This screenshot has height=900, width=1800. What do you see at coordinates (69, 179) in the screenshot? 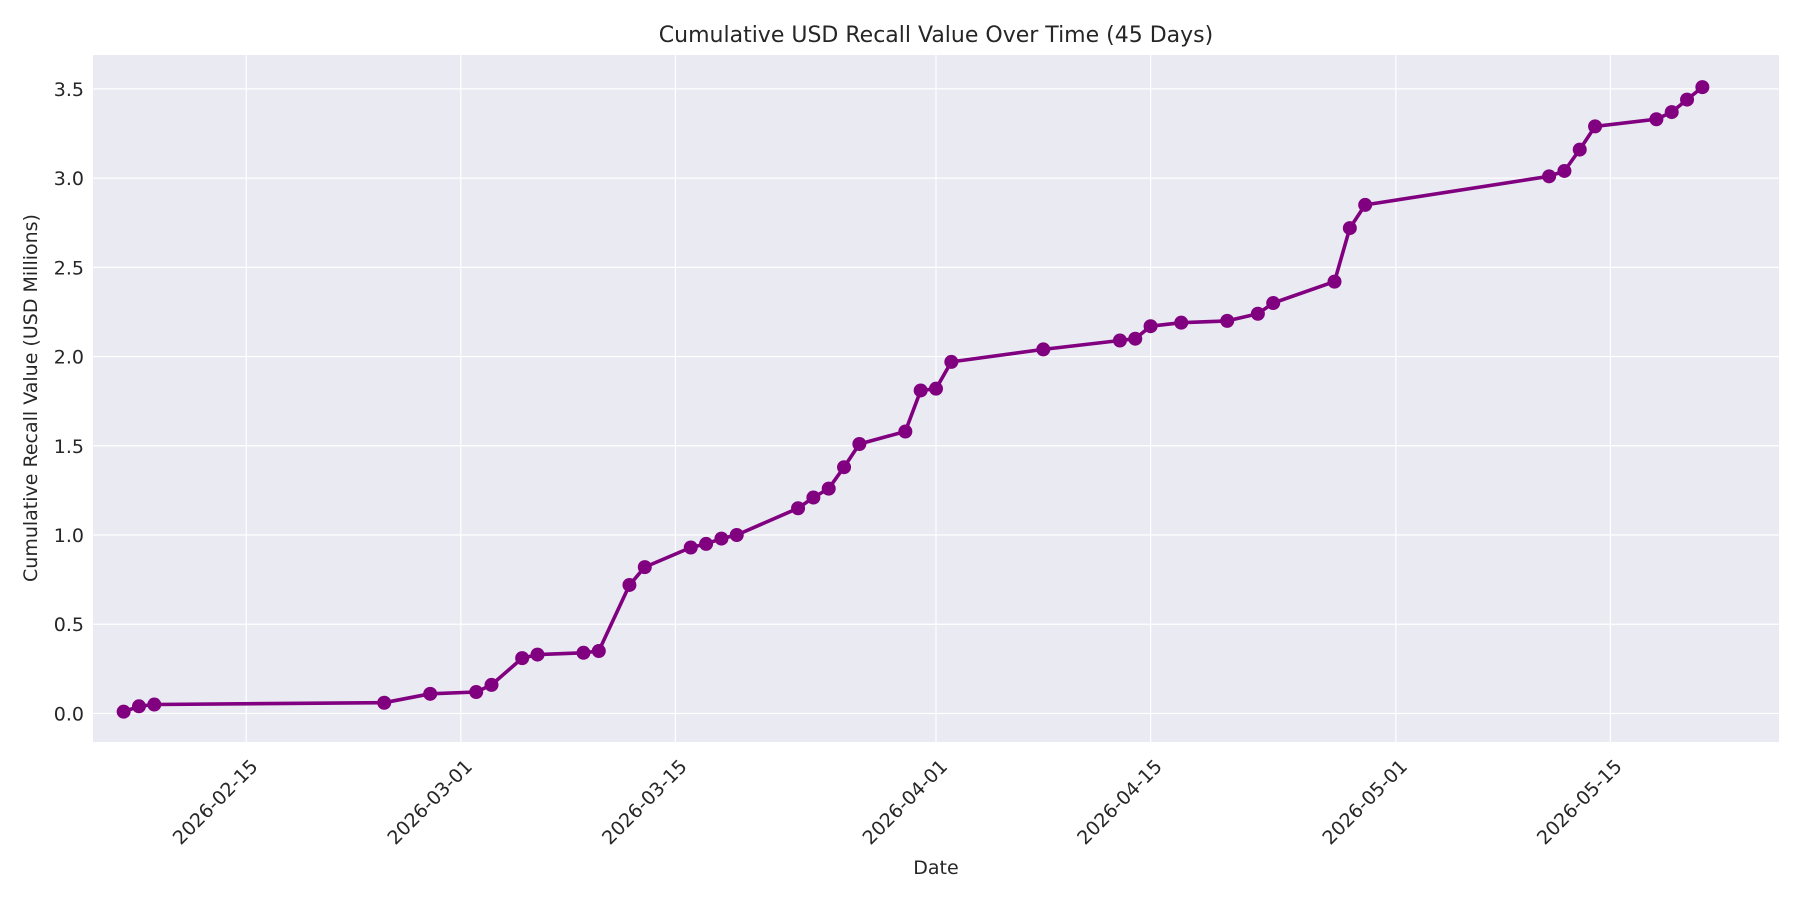
I see `y-tick-label: 3.0` at bounding box center [69, 179].